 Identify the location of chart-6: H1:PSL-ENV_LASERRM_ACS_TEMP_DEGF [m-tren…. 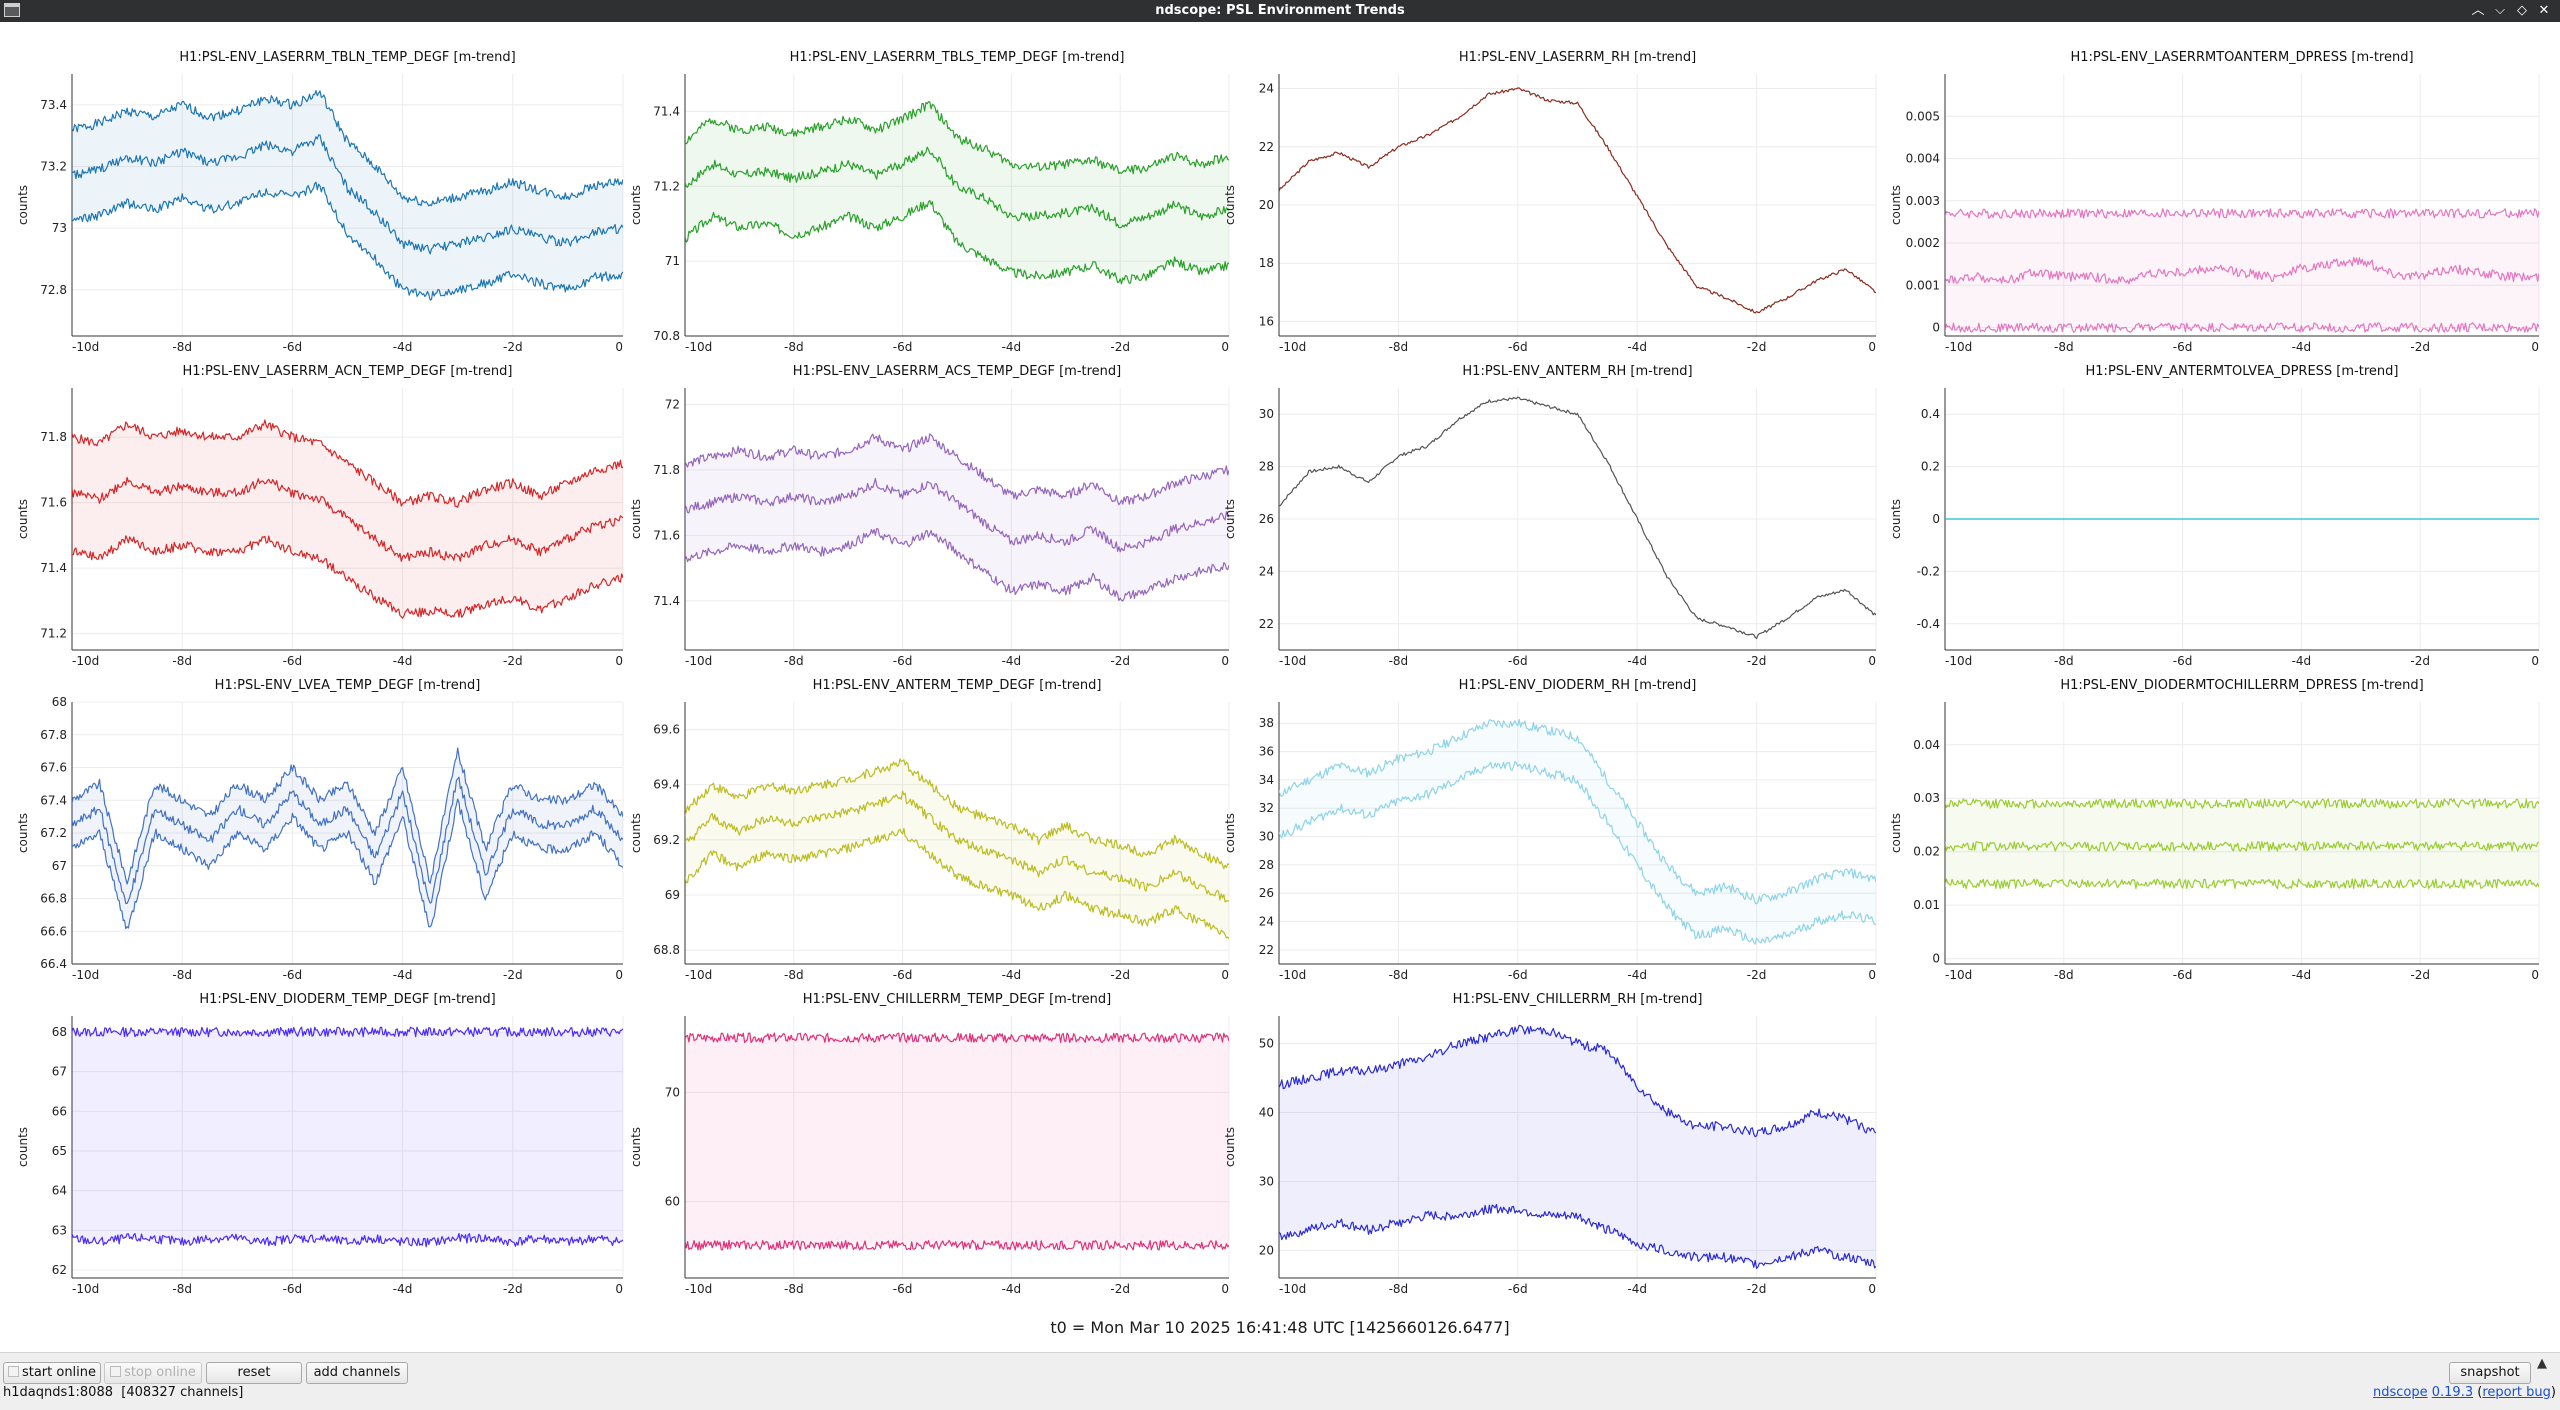
(929, 516).